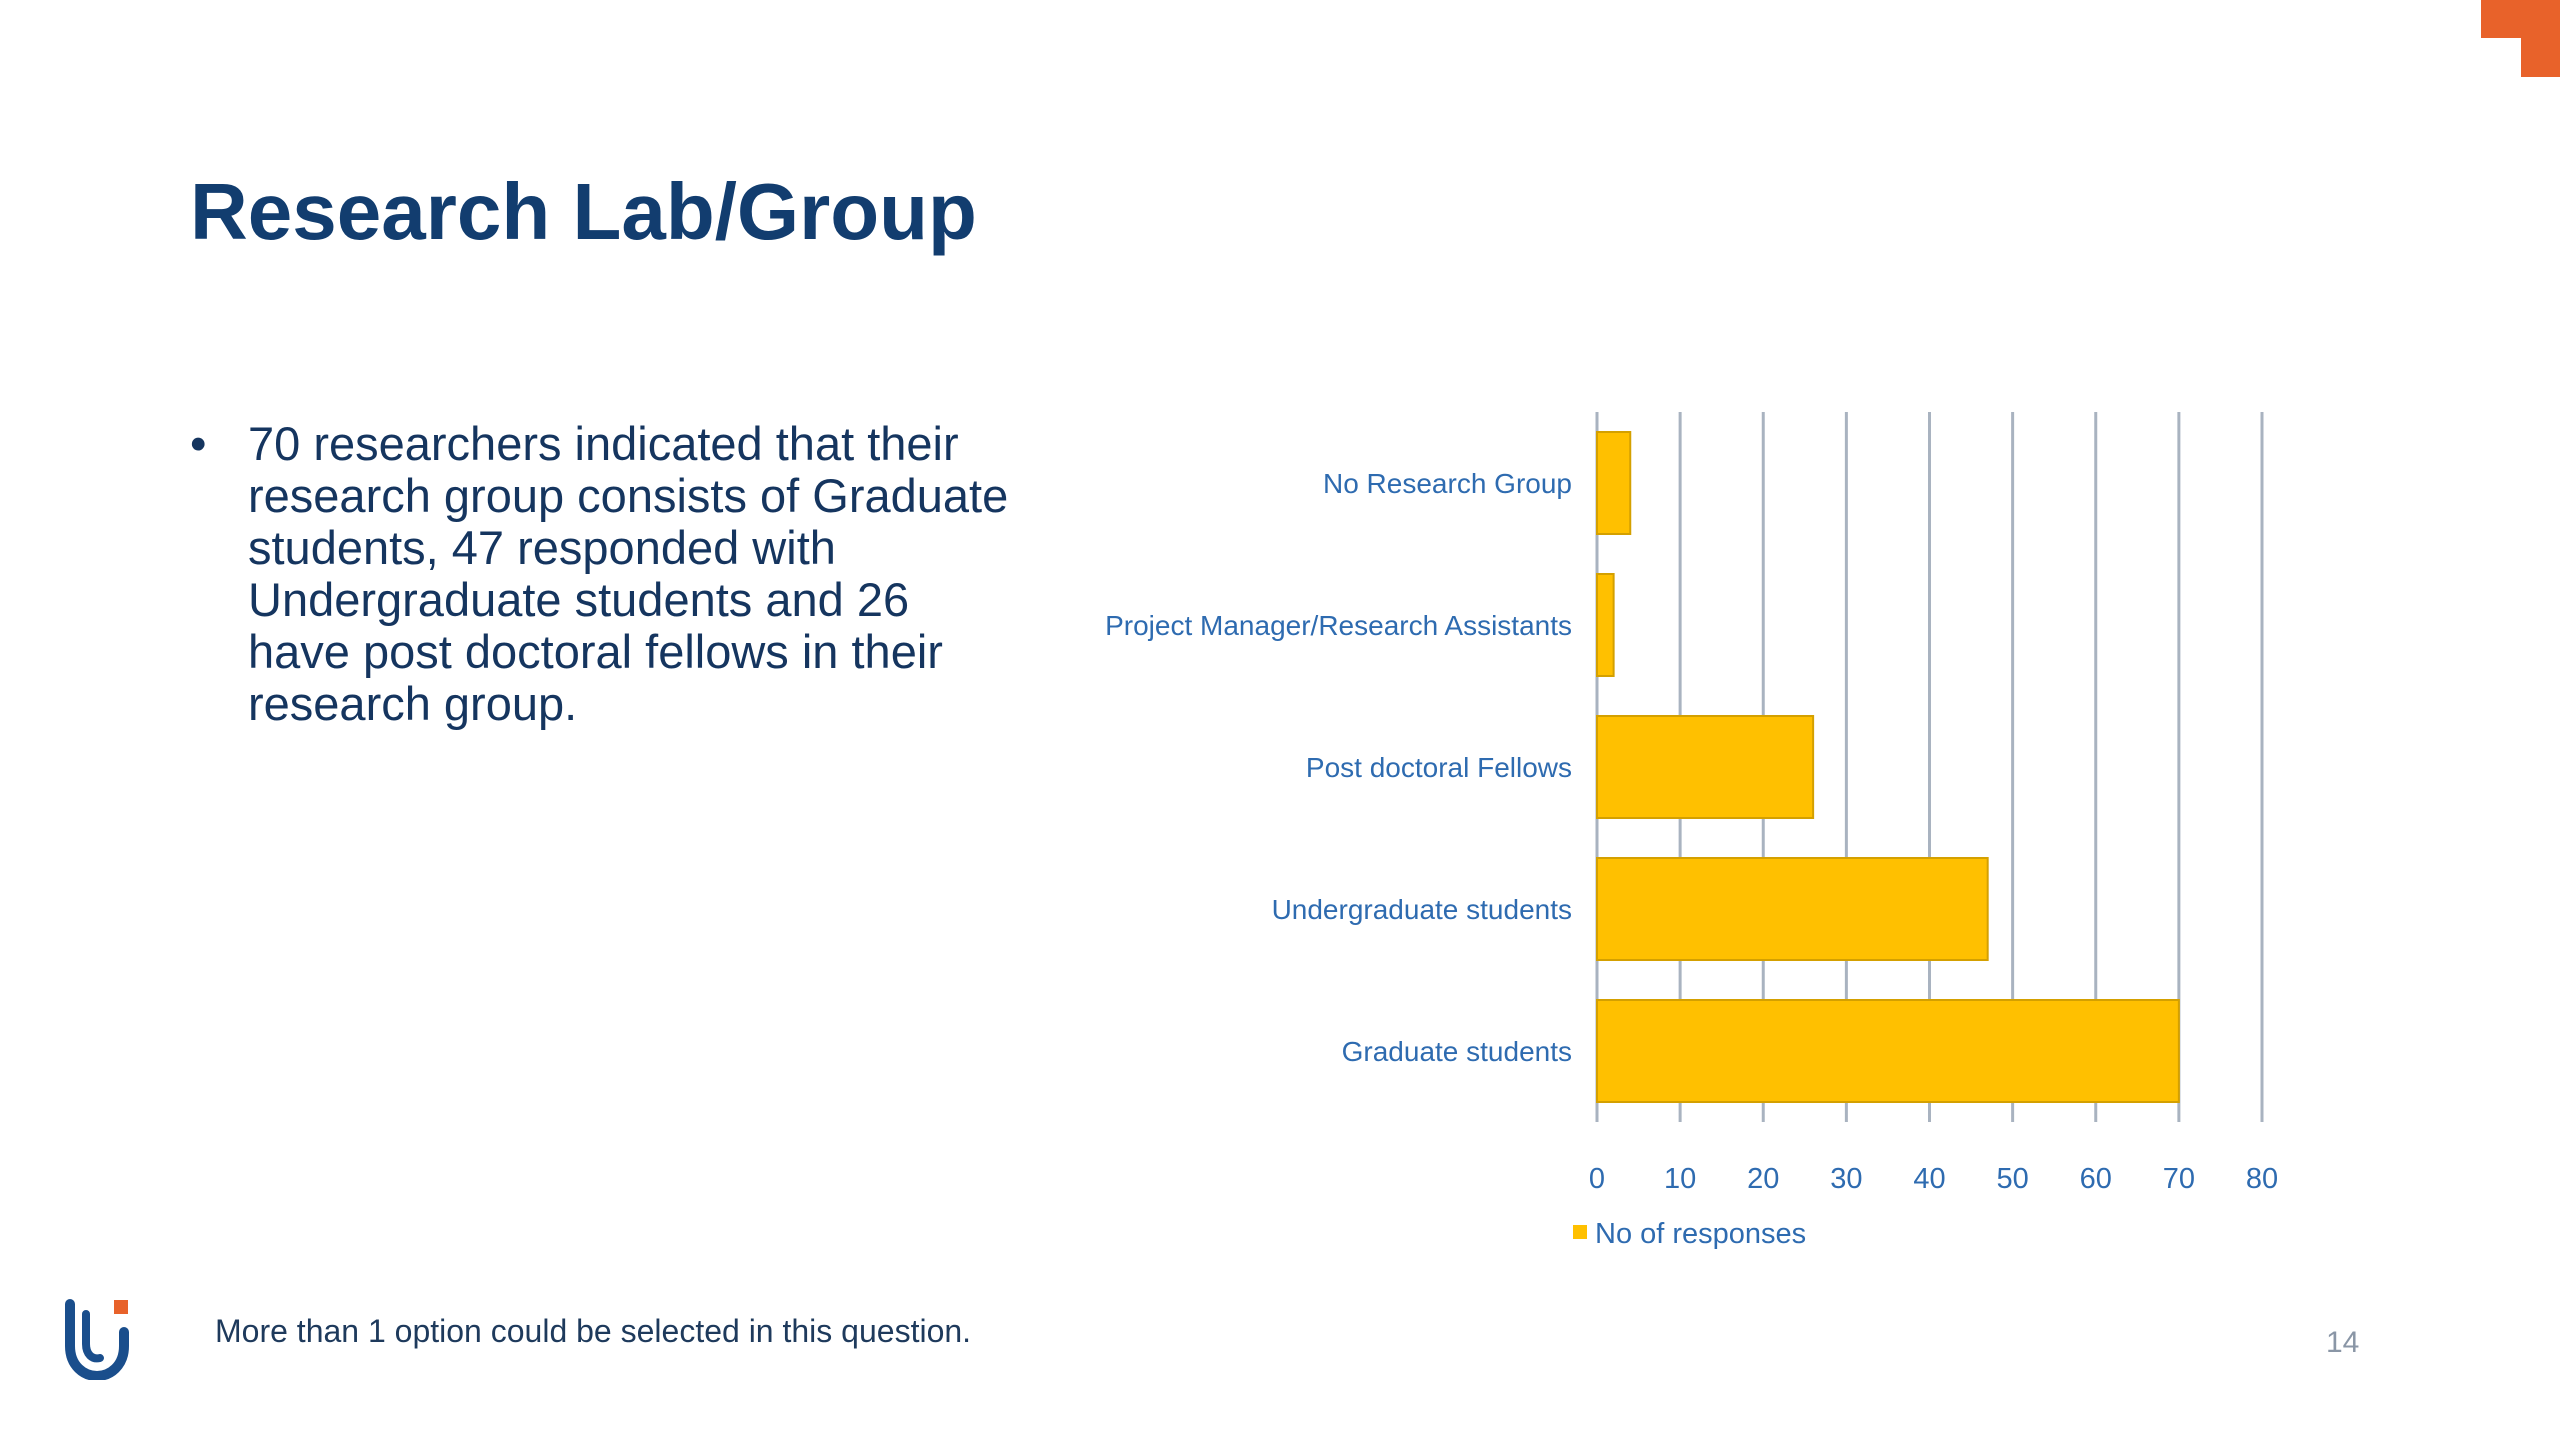 This screenshot has height=1440, width=2560. I want to click on x-tick-labels: 0 10 20 30 40 50 60 70 80, so click(1933, 1179).